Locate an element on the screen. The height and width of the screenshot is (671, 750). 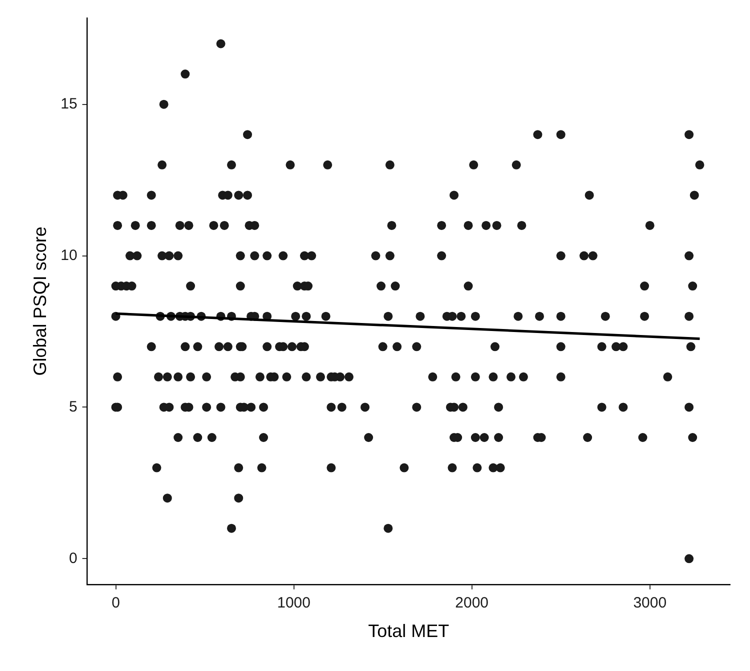
y-tick-label: 5 is located at coordinates (73, 407).